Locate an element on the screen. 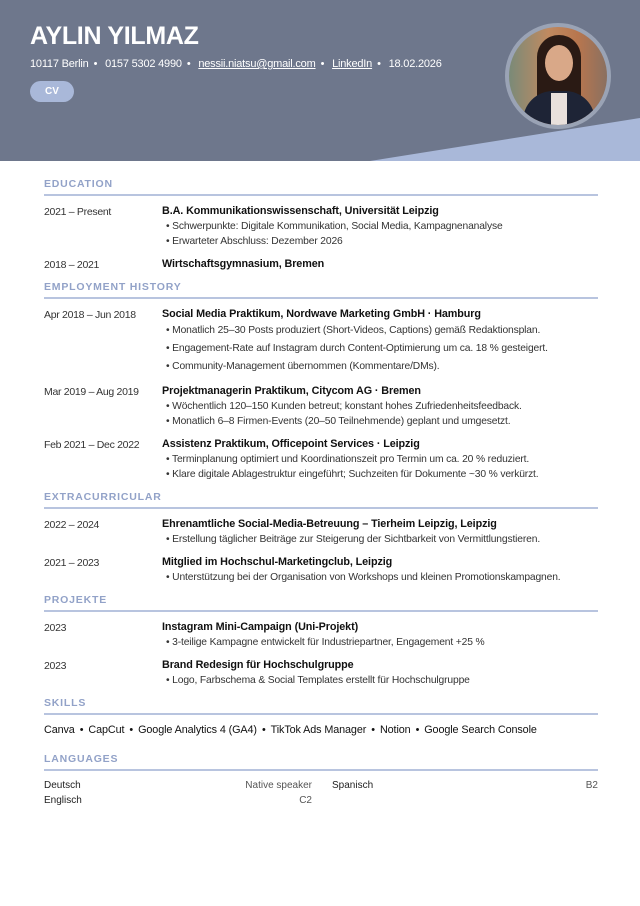 This screenshot has width=640, height=906. entry-content: Wirtschaftsgymnasium, Bremen is located at coordinates (380, 265).